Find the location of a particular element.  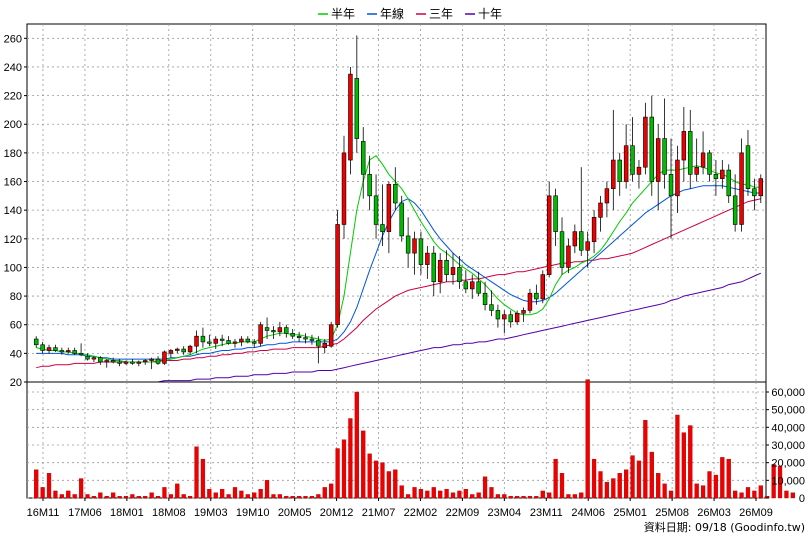

x-tick-label: 18M01 is located at coordinates (127, 513).